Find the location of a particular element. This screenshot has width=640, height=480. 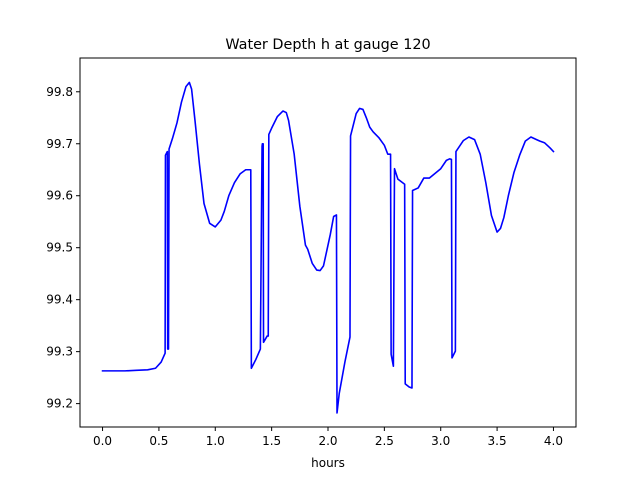

y-tick-label: 99.5 is located at coordinates (59, 248).